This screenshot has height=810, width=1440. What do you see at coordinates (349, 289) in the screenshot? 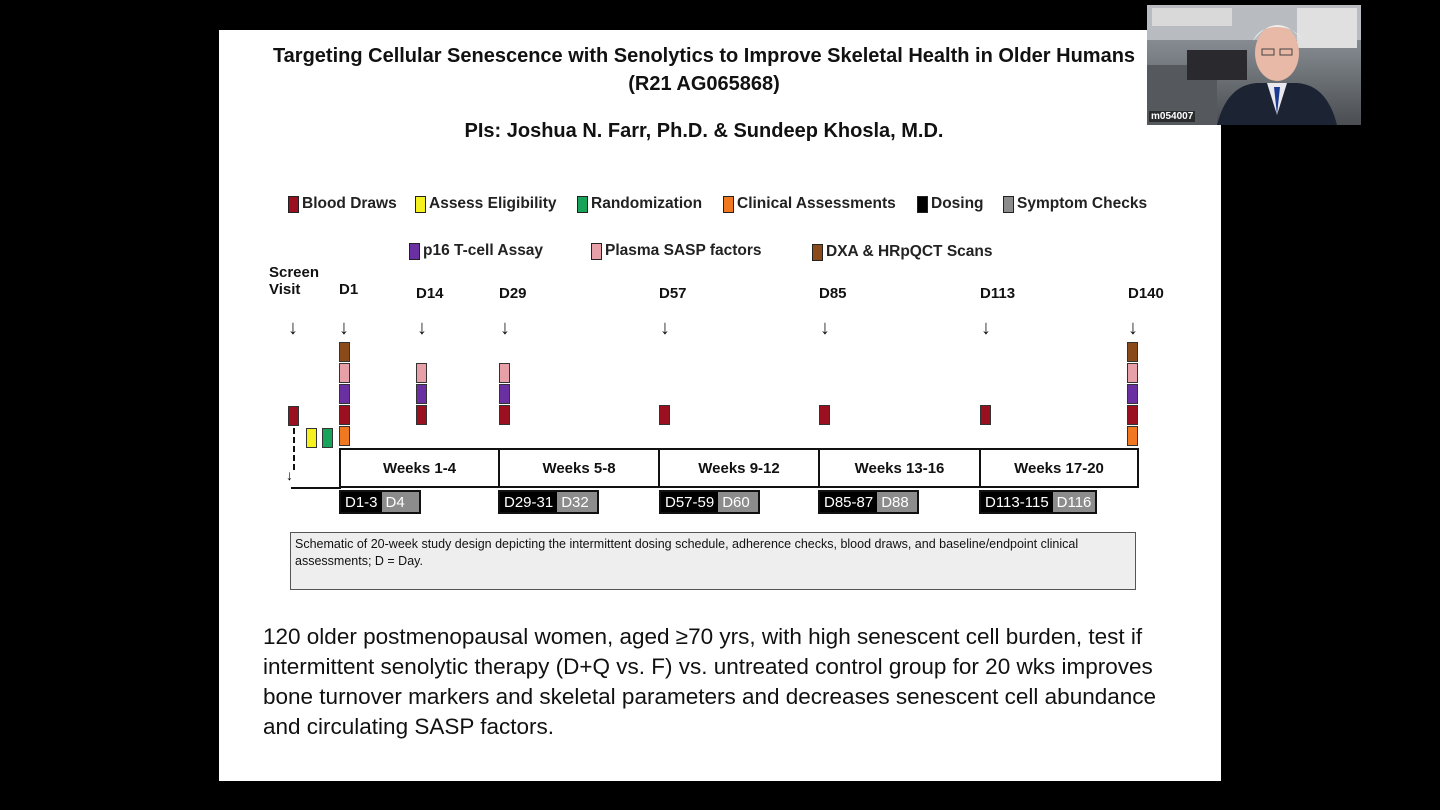
I see `day-label-d1: D1` at bounding box center [349, 289].